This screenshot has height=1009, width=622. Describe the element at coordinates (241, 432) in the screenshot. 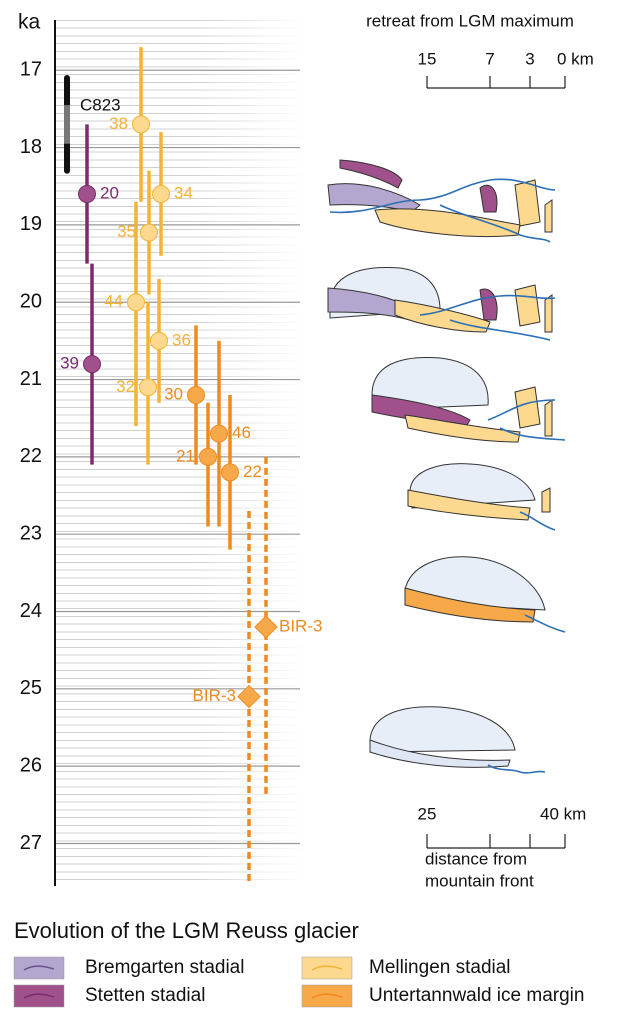

I see `point-label: 46` at that location.